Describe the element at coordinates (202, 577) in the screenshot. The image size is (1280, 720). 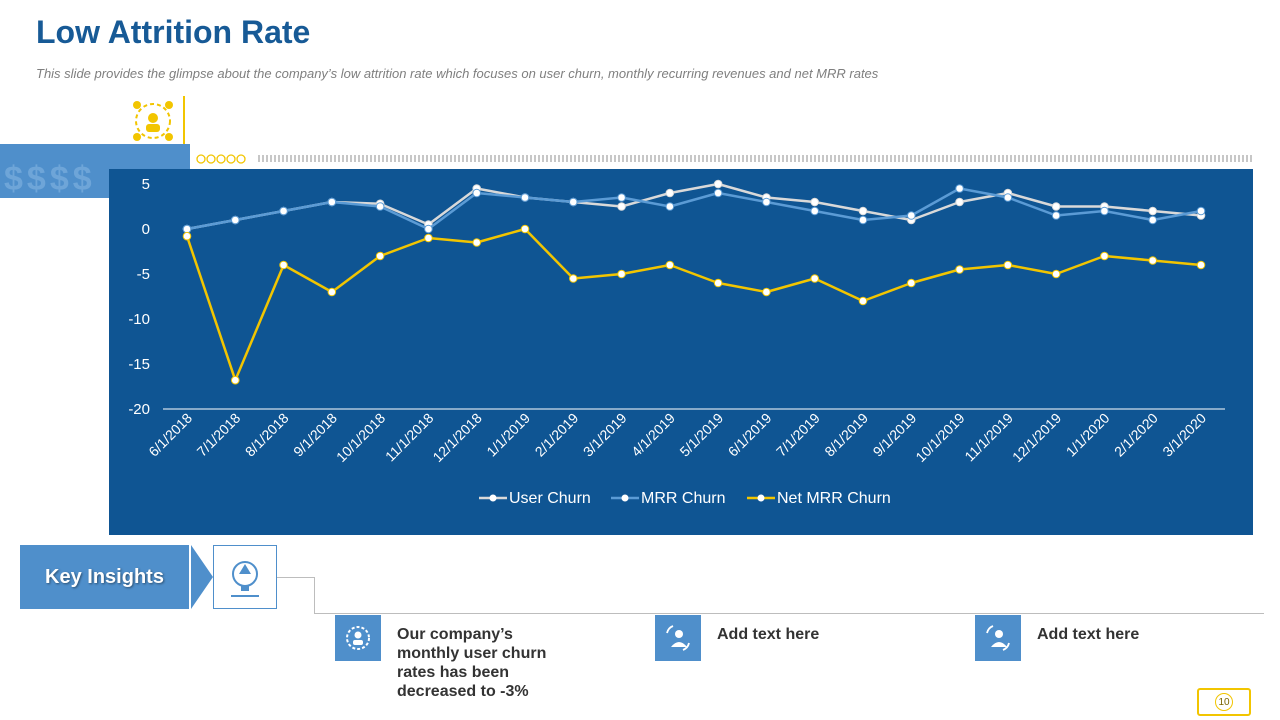
I see `key-insights-arrow` at that location.